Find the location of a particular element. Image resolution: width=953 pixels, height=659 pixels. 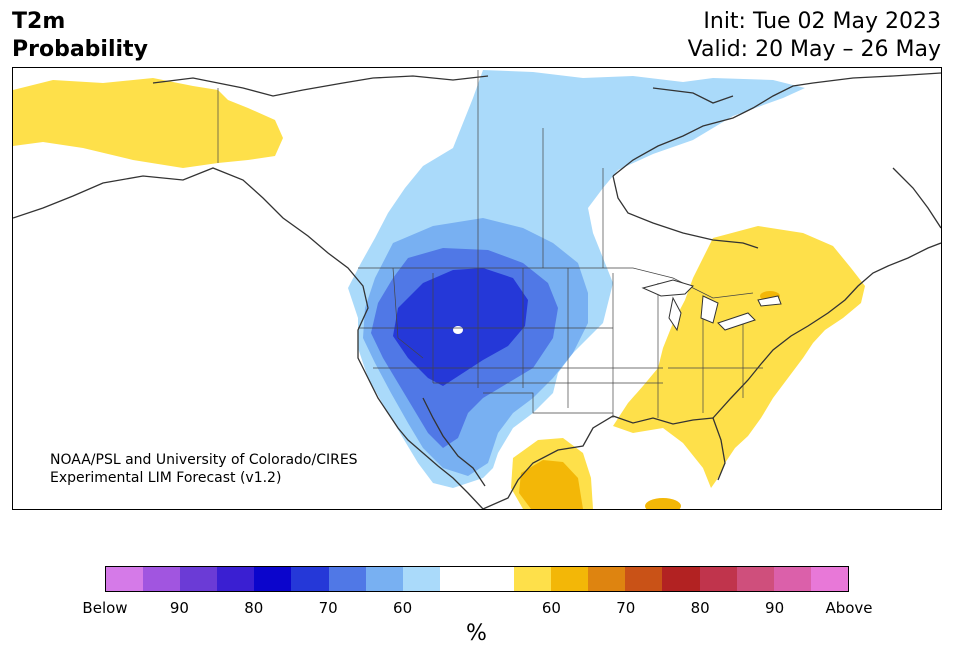

init-date: Init: Tue 02 May 2023 is located at coordinates (822, 21).